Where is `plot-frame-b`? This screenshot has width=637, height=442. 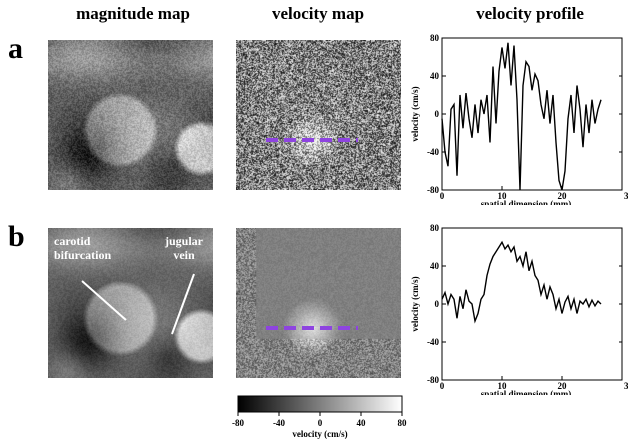 plot-frame-b is located at coordinates (532, 304).